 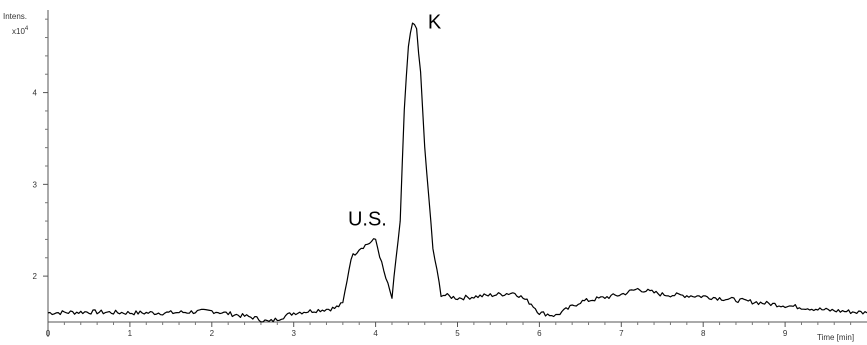 What do you see at coordinates (785, 333) in the screenshot?
I see `x-tick-label: 9` at bounding box center [785, 333].